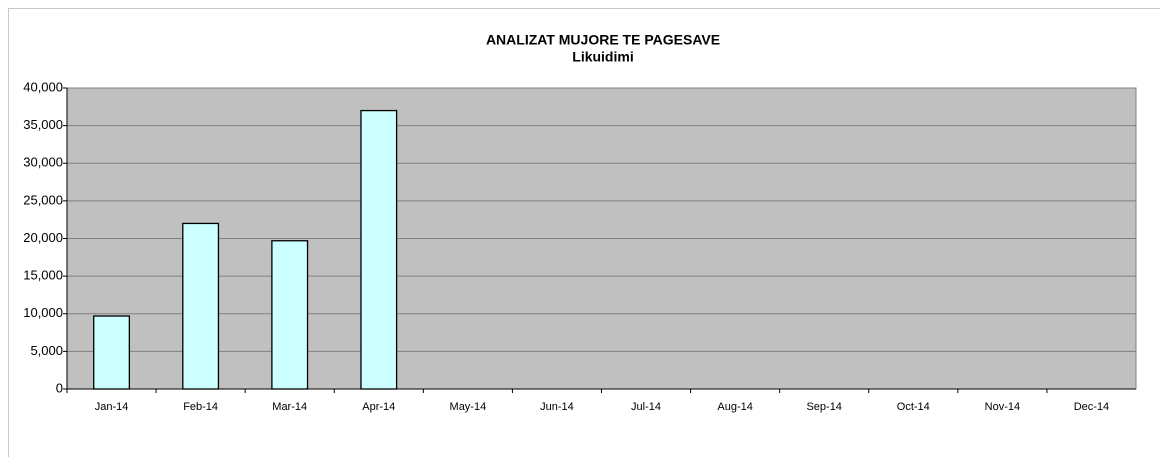  I want to click on y-tick-label: 5,000, so click(46, 350).